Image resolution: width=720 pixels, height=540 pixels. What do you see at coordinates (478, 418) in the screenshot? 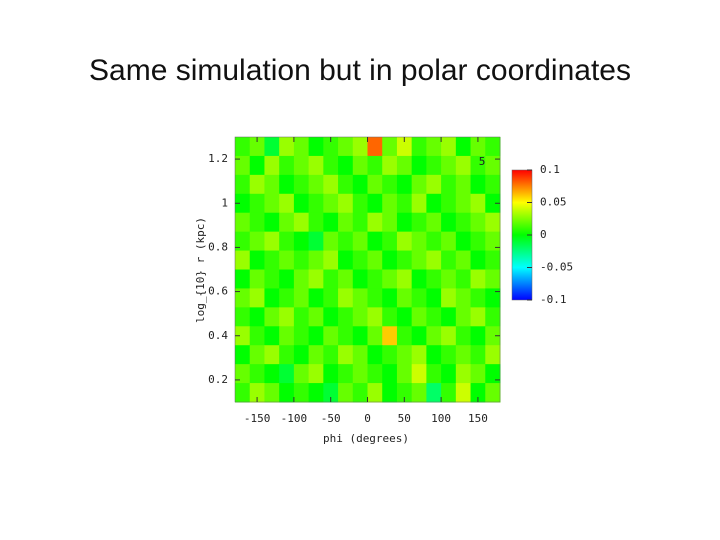
I see `x-tick-label: 150` at bounding box center [478, 418].